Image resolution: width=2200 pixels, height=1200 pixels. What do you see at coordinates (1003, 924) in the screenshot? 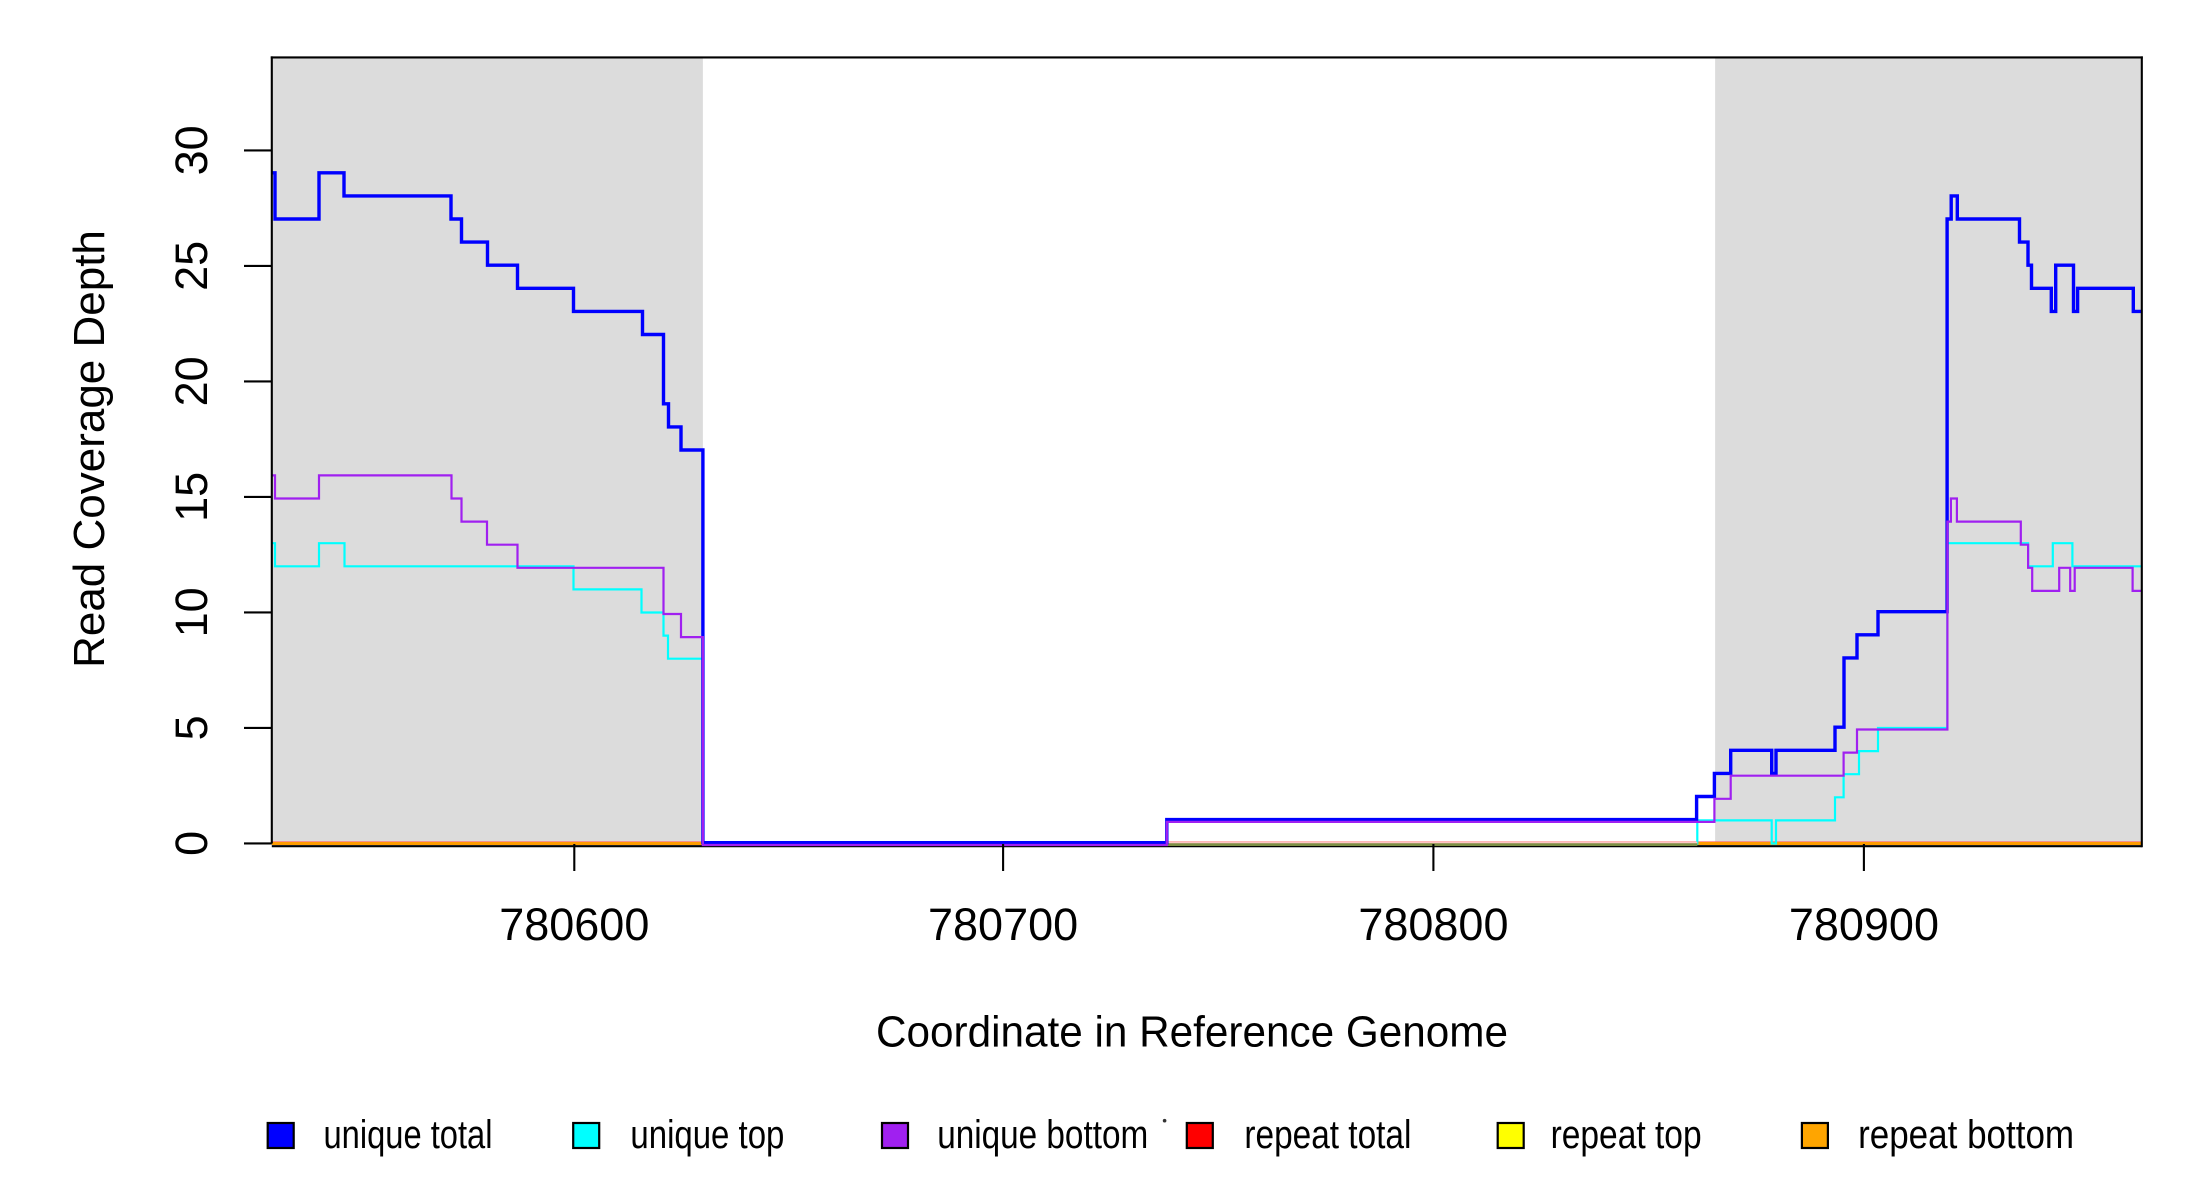
I see `svg-text: 780700` at bounding box center [1003, 924].